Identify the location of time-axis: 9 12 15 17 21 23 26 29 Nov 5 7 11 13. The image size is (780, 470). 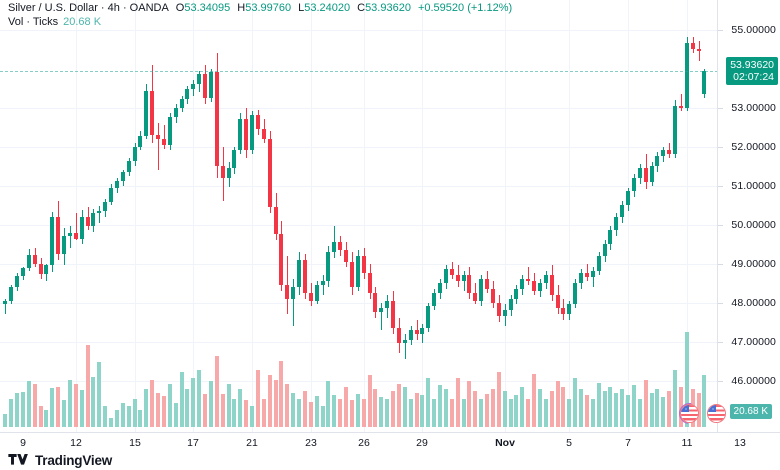
(390, 443).